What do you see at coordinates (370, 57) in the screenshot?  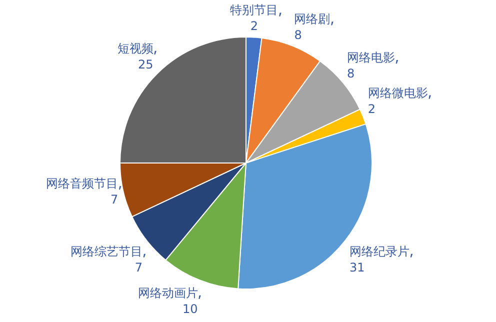 I see `slice-label: 网络电影` at bounding box center [370, 57].